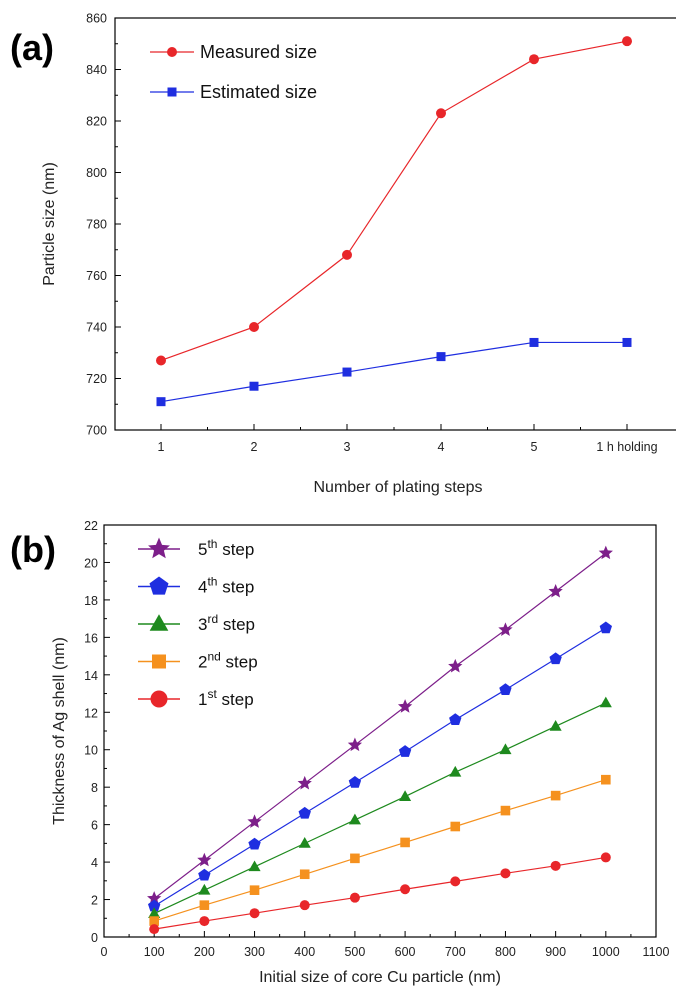 This screenshot has height=989, width=676. What do you see at coordinates (103, 225) in the screenshot?
I see `panel-a-y-axis: 700 720 740 760 780 800 820 840 860` at bounding box center [103, 225].